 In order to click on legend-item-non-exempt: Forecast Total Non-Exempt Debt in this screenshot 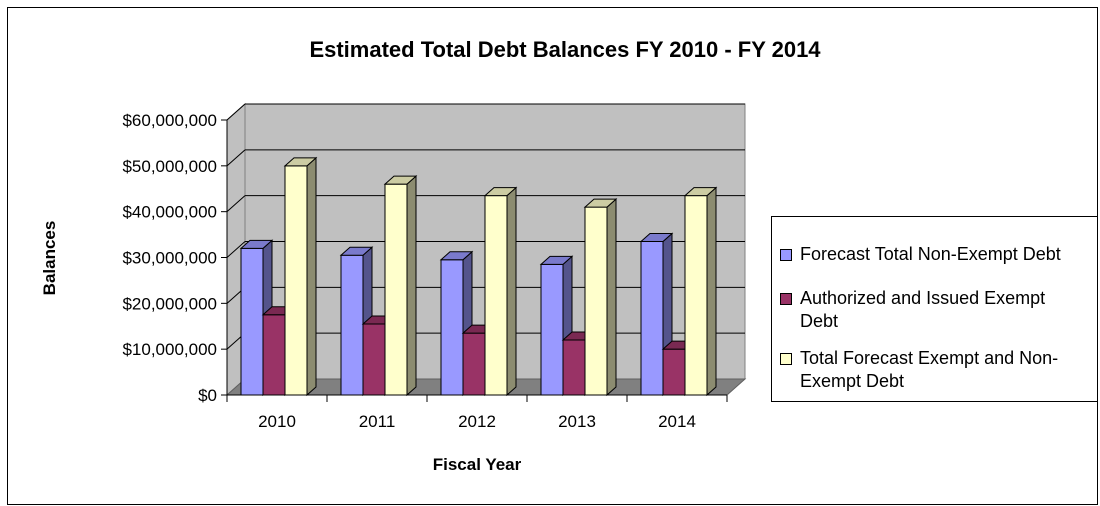, I will do `click(938, 254)`.